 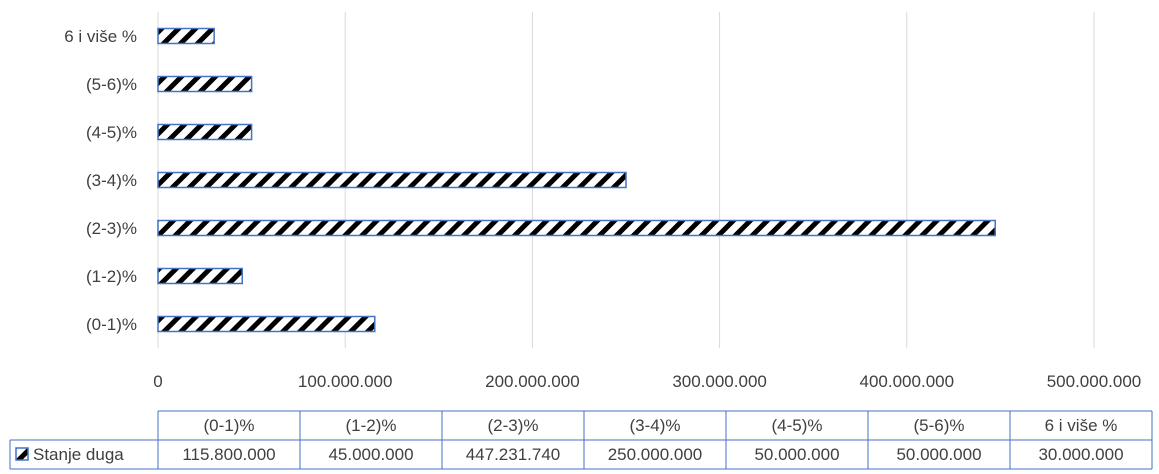 I want to click on table-value-cell: 250.000.000, so click(x=655, y=454).